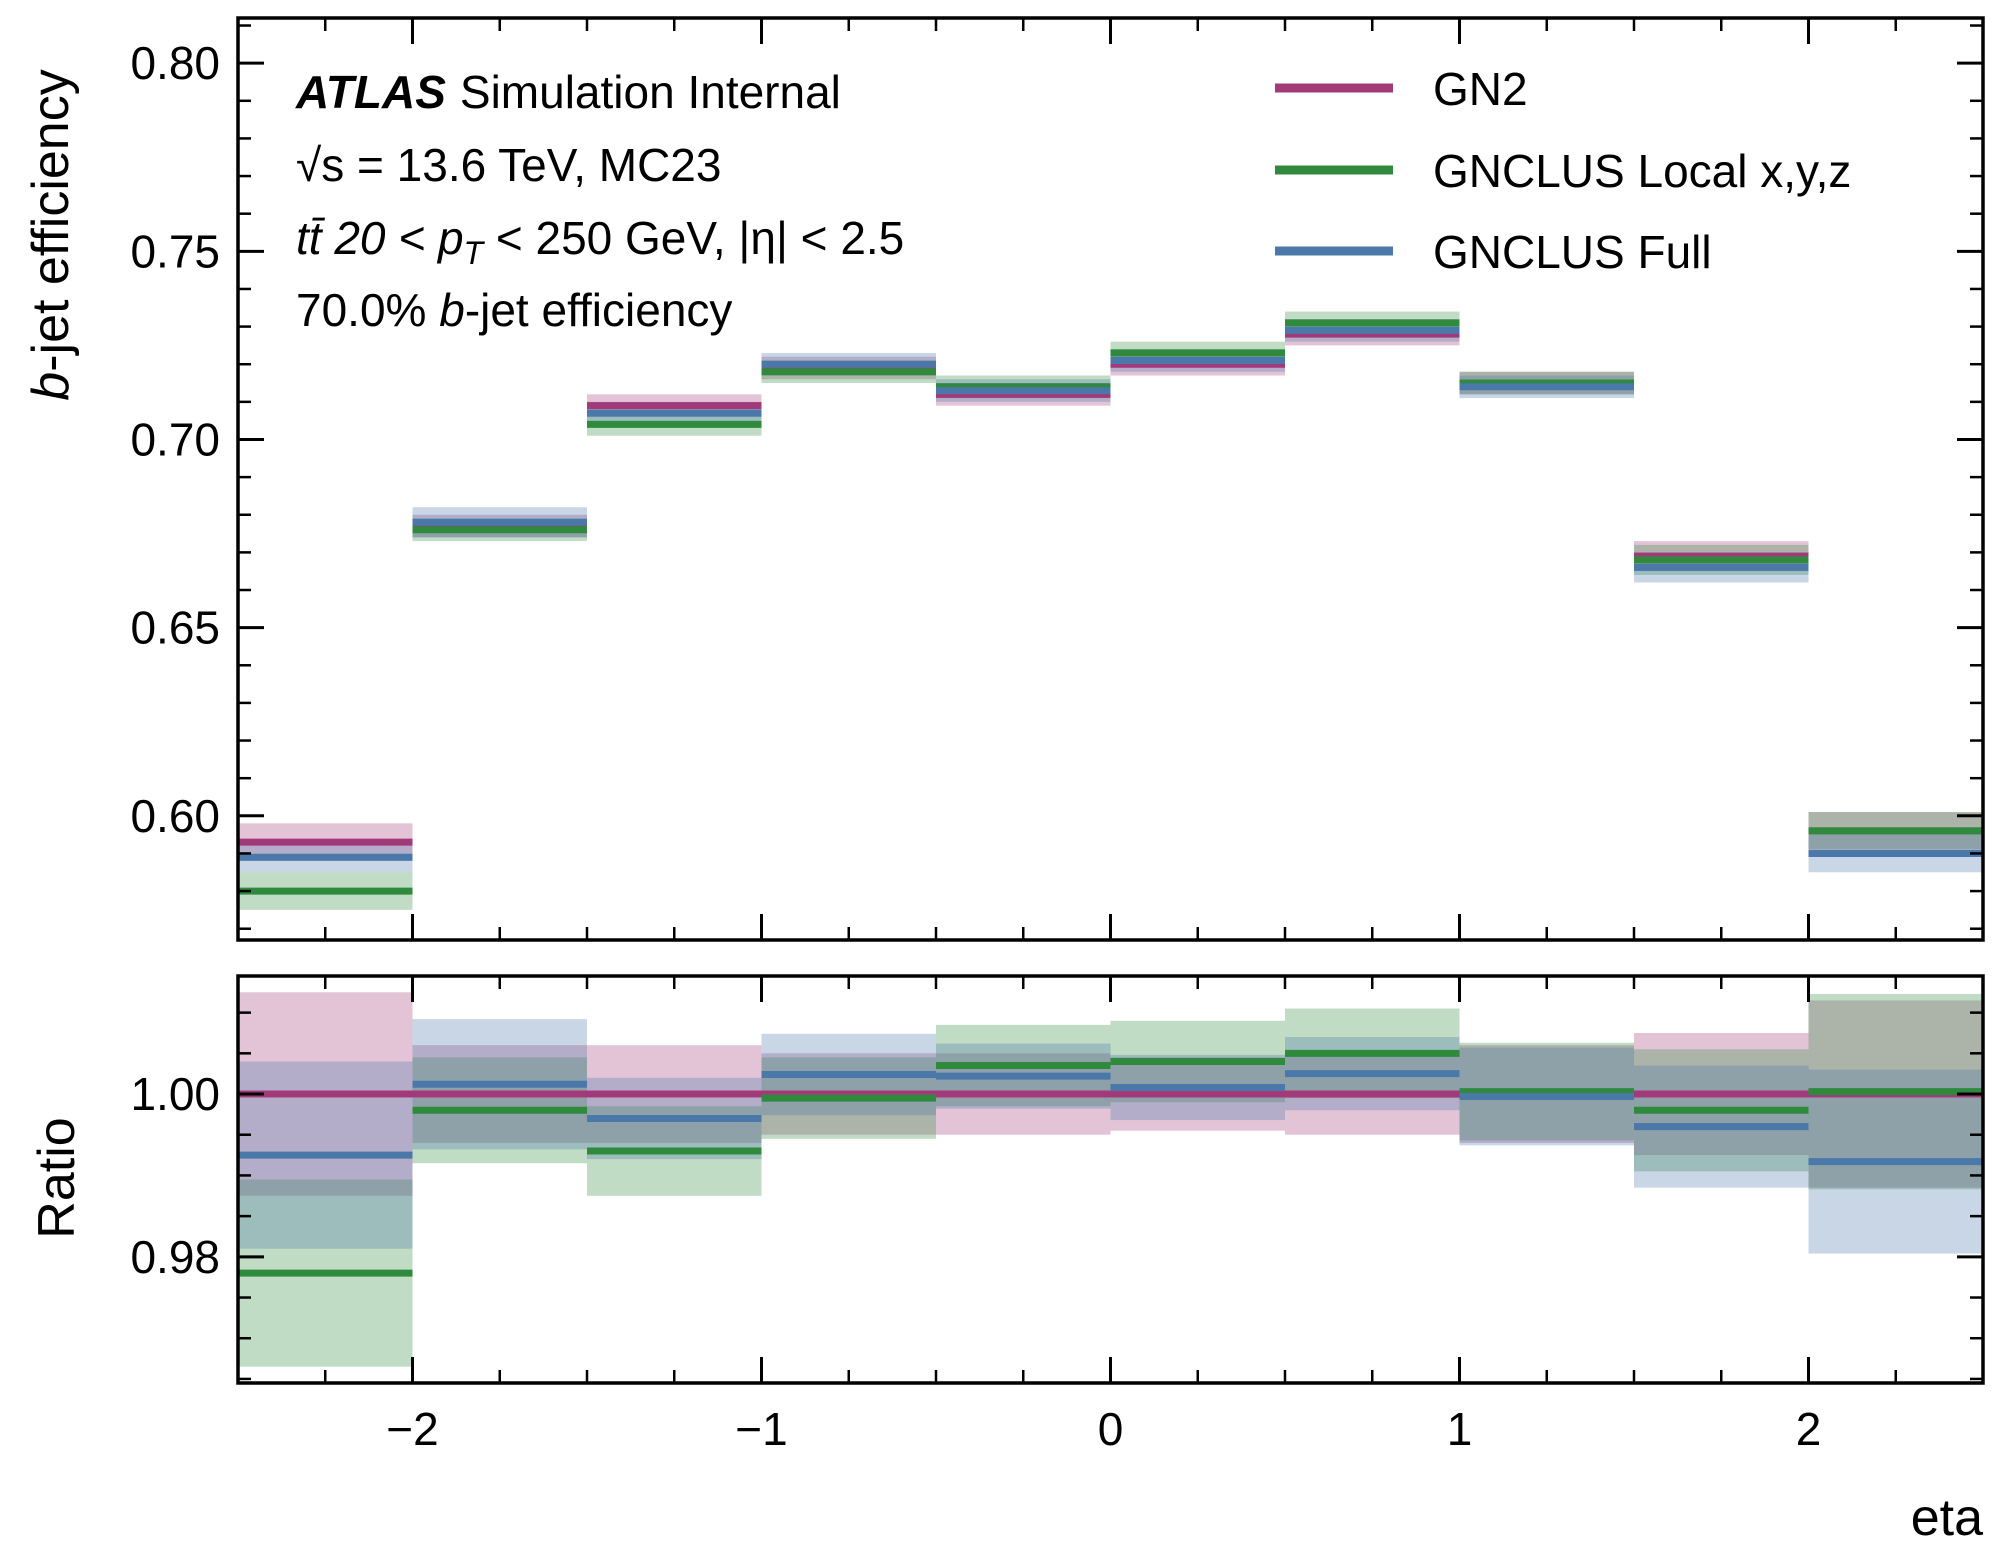  What do you see at coordinates (1110, 1163) in the screenshot?
I see `ratio-step-lines` at bounding box center [1110, 1163].